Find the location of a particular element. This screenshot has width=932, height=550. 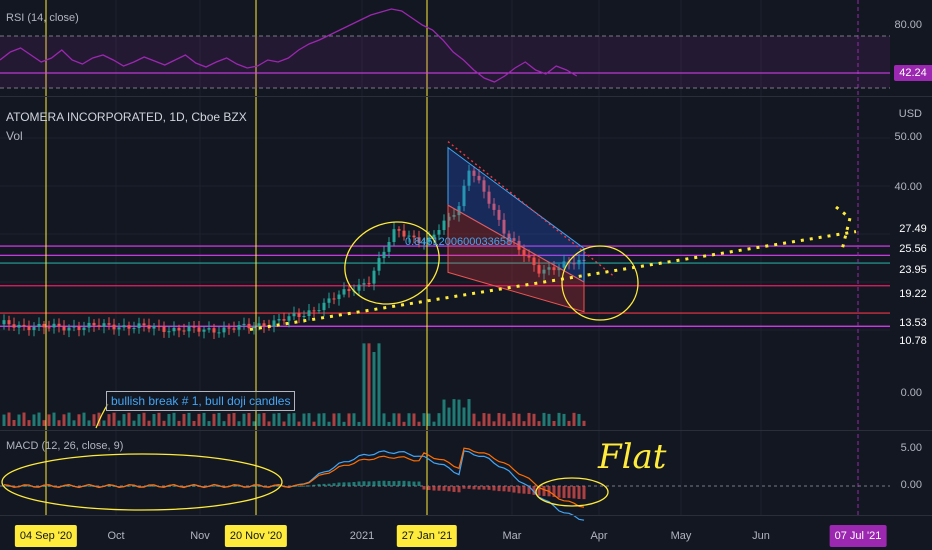

time-label-apr: Apr is located at coordinates (599, 536).